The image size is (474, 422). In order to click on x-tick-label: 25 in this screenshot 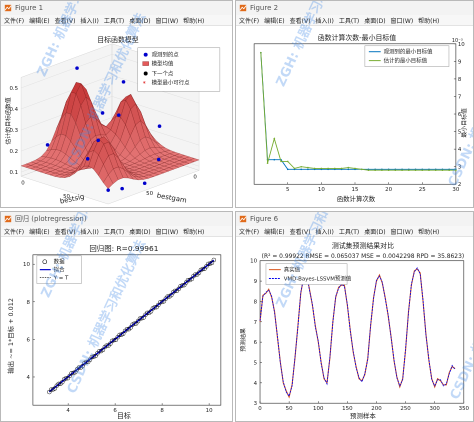, I will do `click(422, 190)`.